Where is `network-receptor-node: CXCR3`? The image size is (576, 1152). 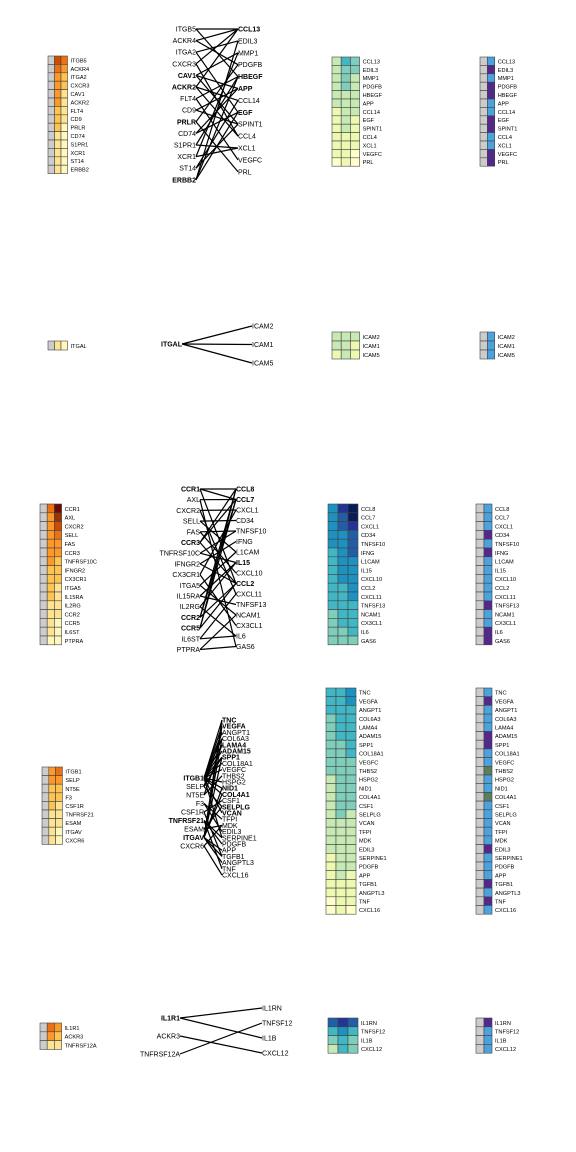
network-receptor-node: CXCR3 is located at coordinates (184, 64).